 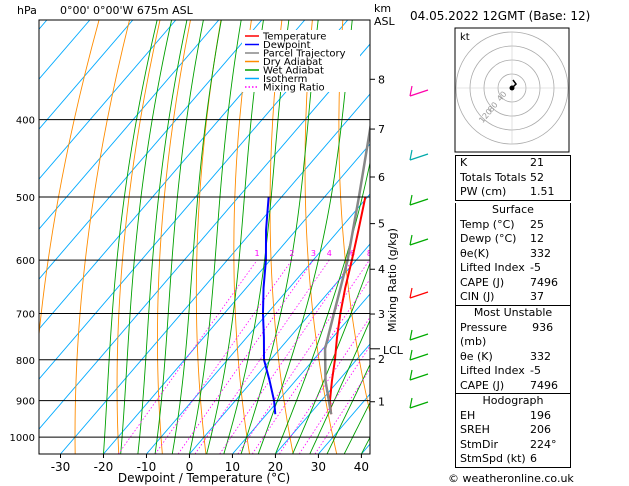 I want to click on hodograph-stat-label: EH, so click(x=468, y=415).